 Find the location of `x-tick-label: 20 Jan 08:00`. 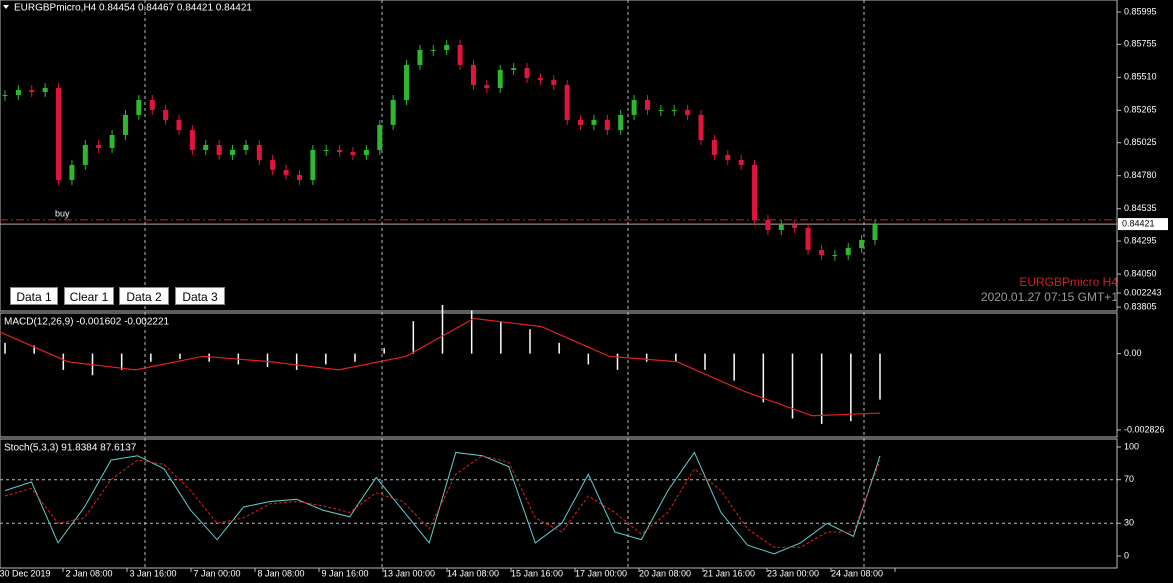

x-tick-label: 20 Jan 08:00 is located at coordinates (665, 573).